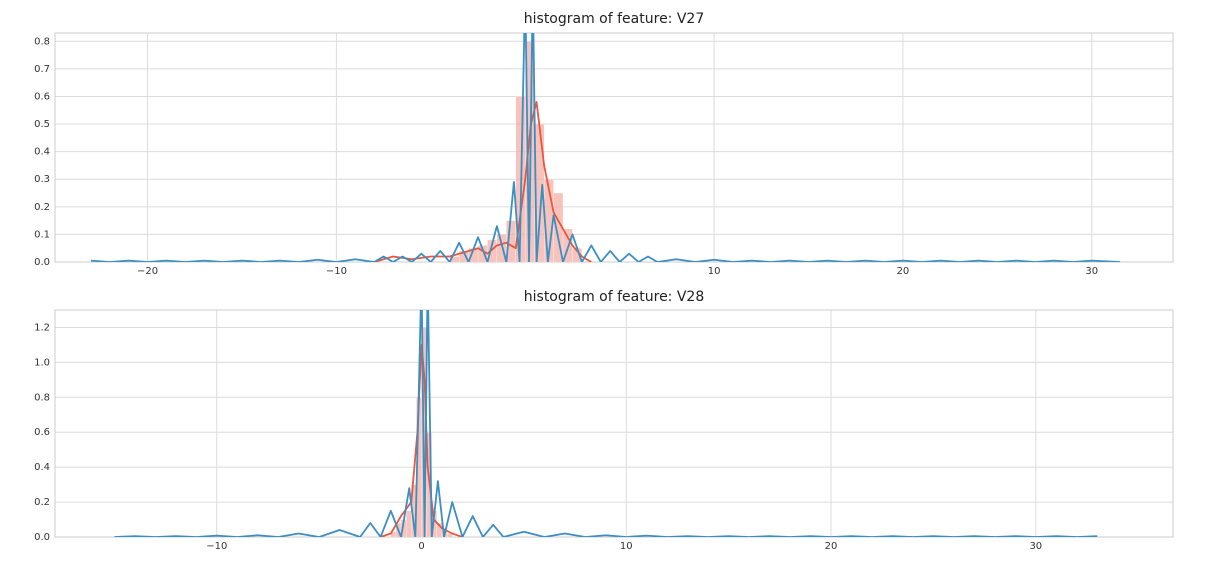 The height and width of the screenshot is (577, 1219). What do you see at coordinates (147, 271) in the screenshot?
I see `x-tick-label: −20` at bounding box center [147, 271].